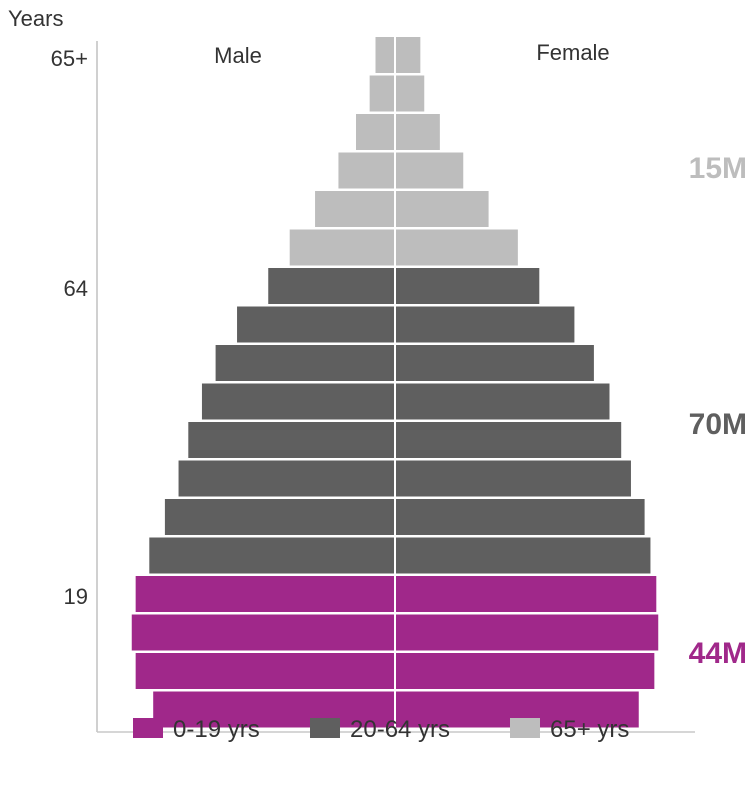 The image size is (747, 785). What do you see at coordinates (216, 729) in the screenshot?
I see `legend-label-0-19: 0-19 yrs` at bounding box center [216, 729].